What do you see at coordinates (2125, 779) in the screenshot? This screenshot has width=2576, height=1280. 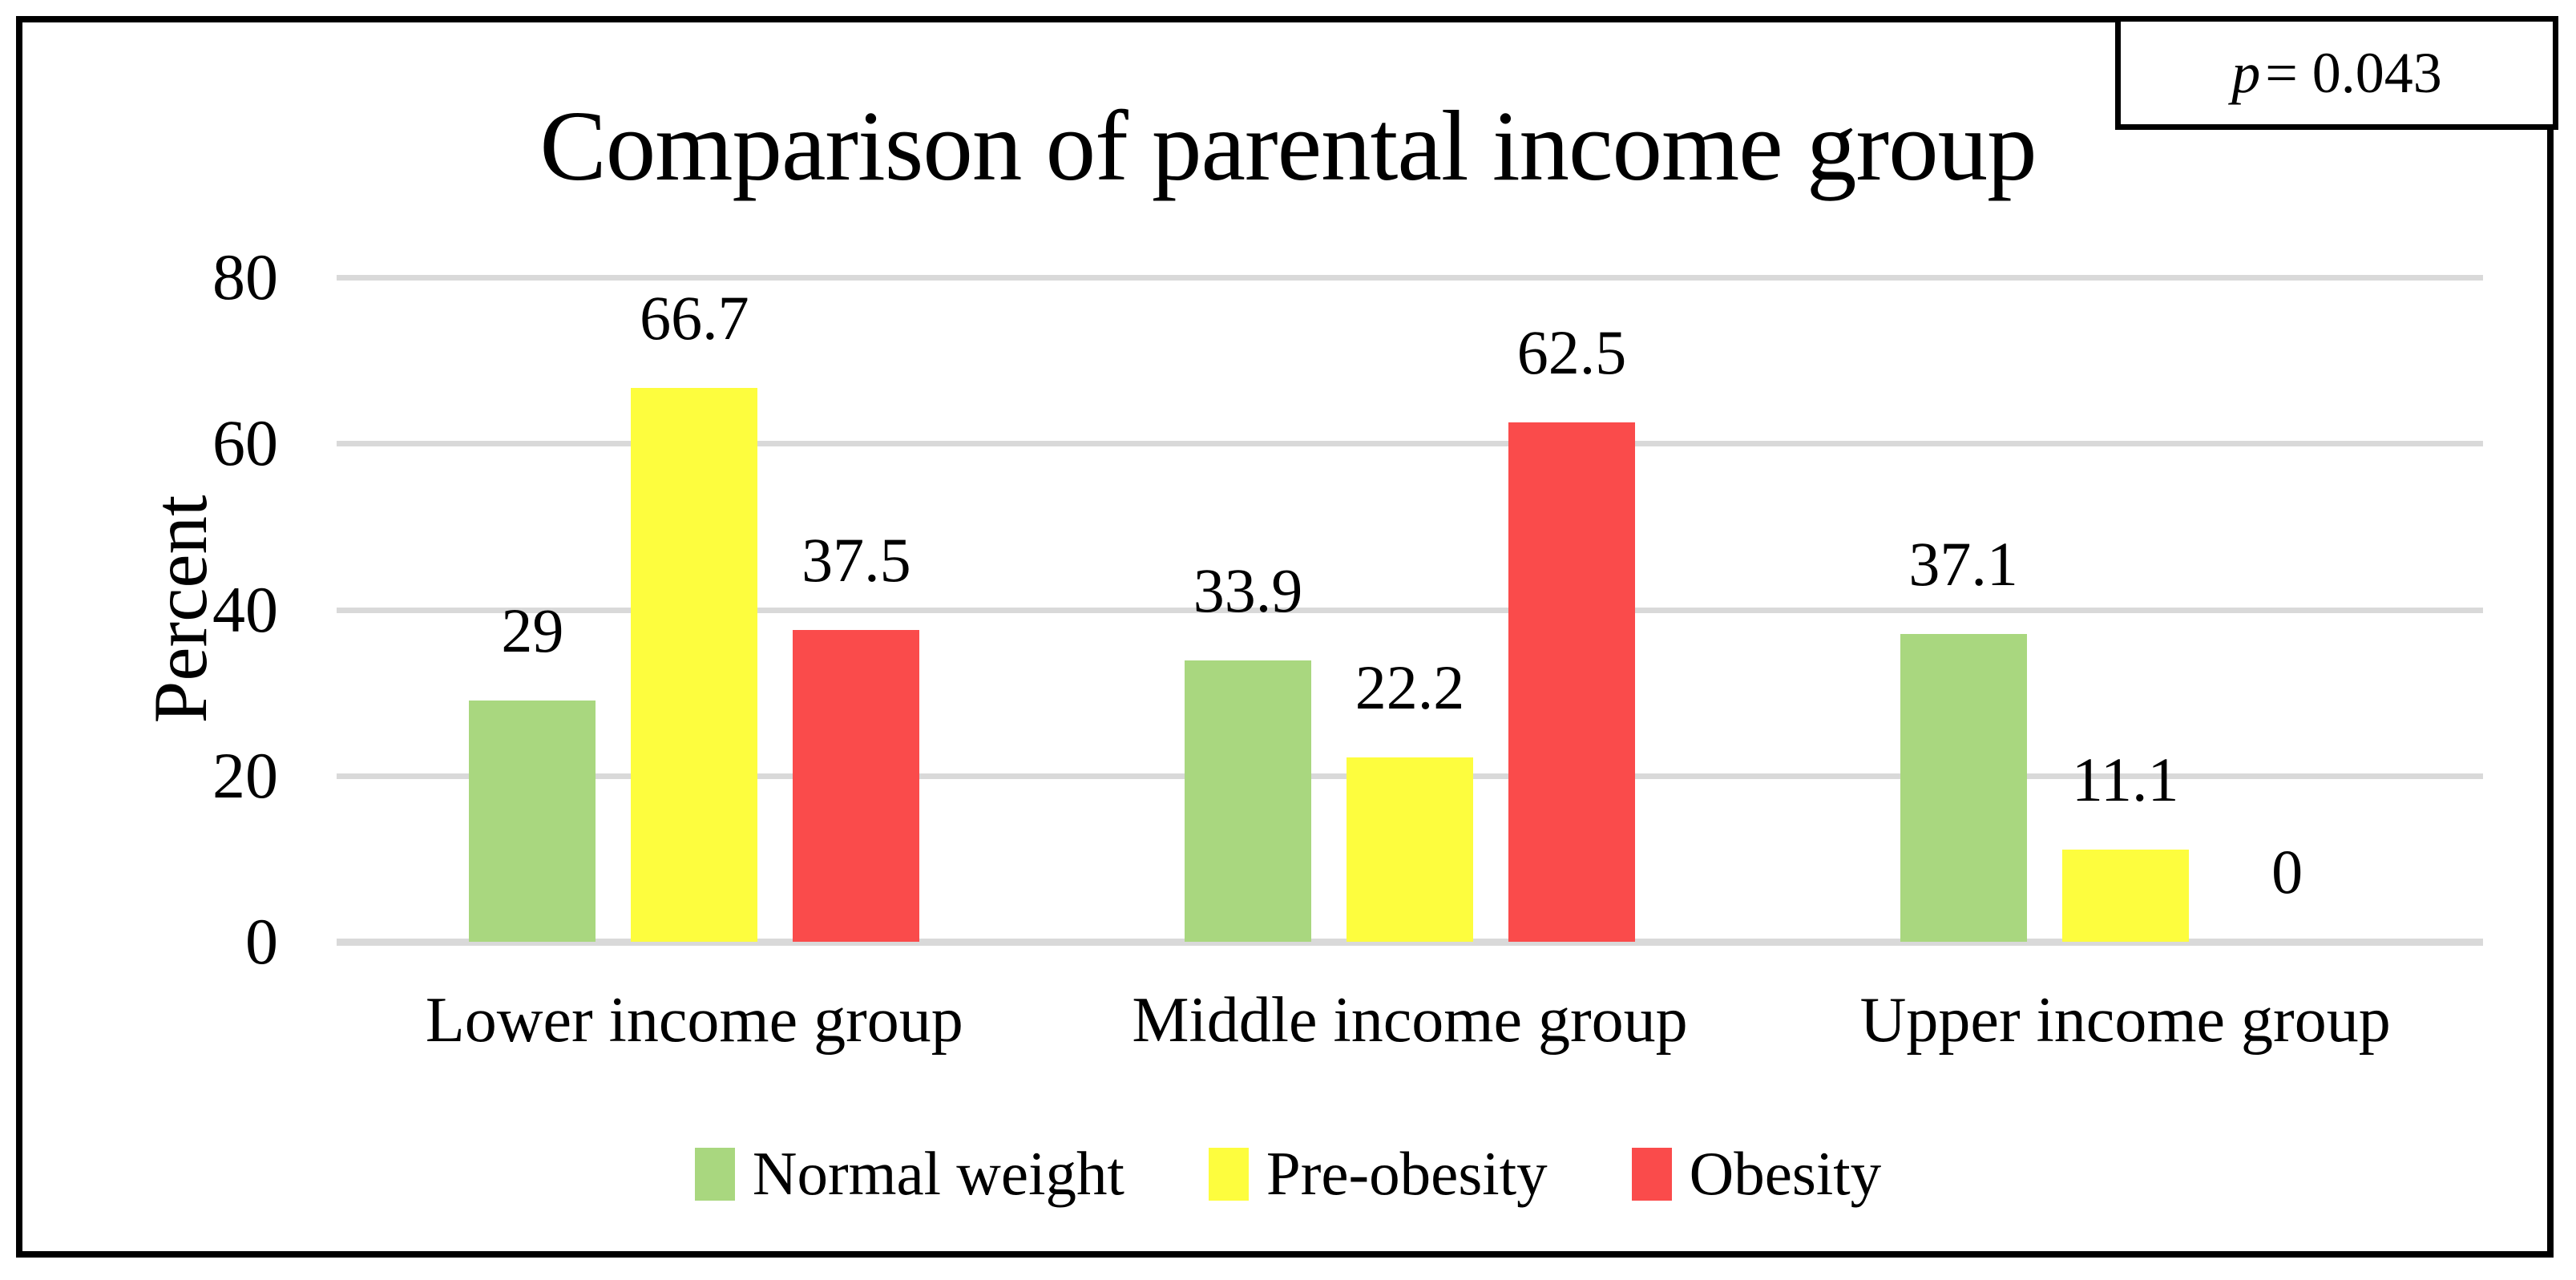 I see `bar-value-label: 11.1` at bounding box center [2125, 779].